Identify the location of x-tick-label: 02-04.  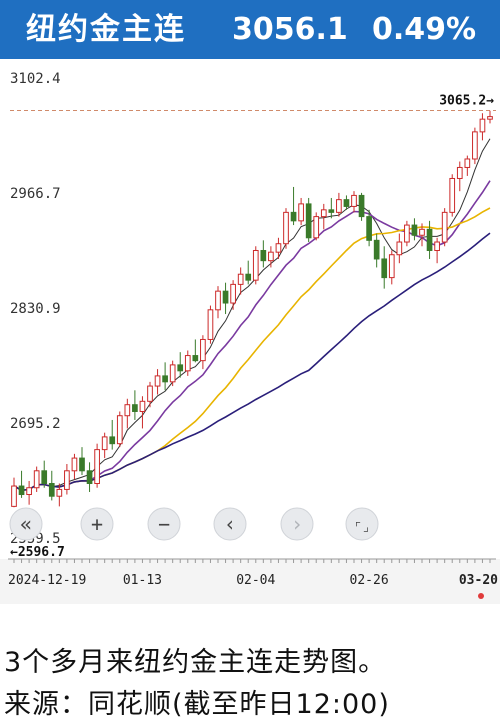
(255, 580).